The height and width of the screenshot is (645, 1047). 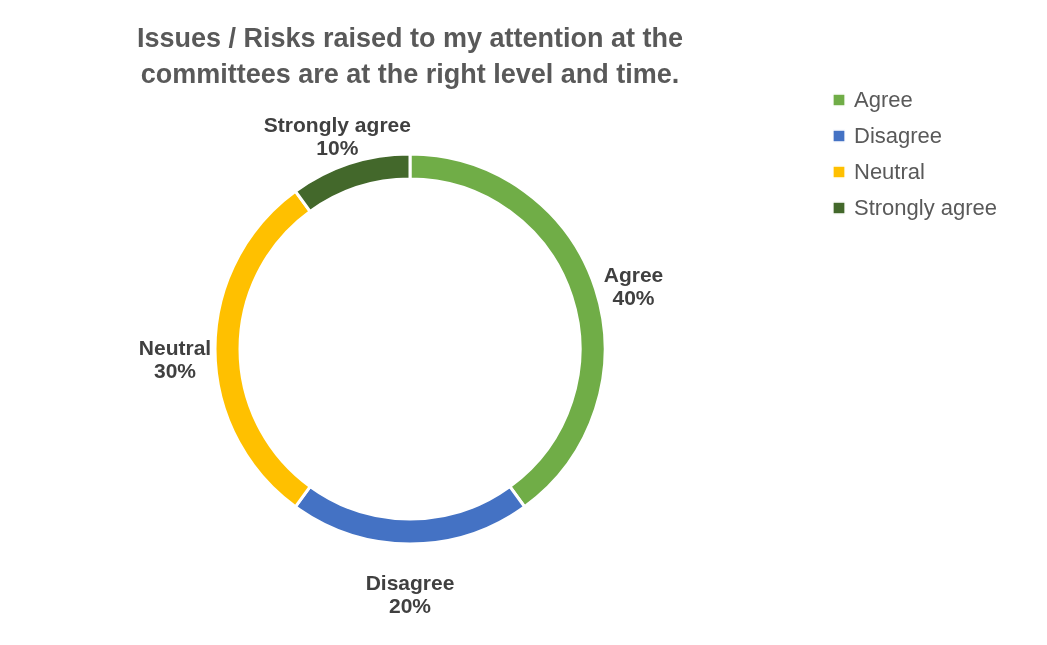 I want to click on data-label: 40%, so click(x=633, y=298).